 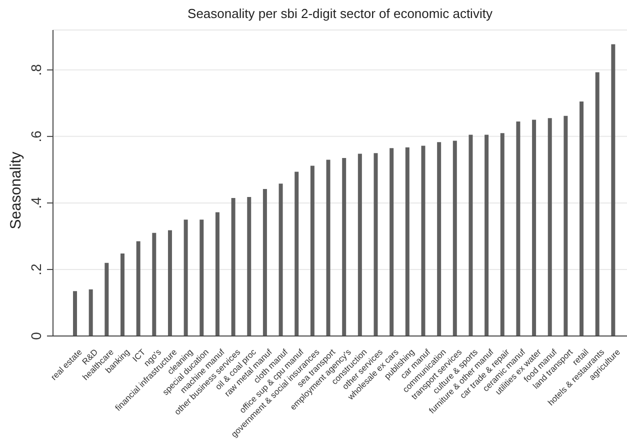 What do you see at coordinates (340, 13) in the screenshot?
I see `chart-title: Seasonality per sbi 2-digit sector of economic activity` at bounding box center [340, 13].